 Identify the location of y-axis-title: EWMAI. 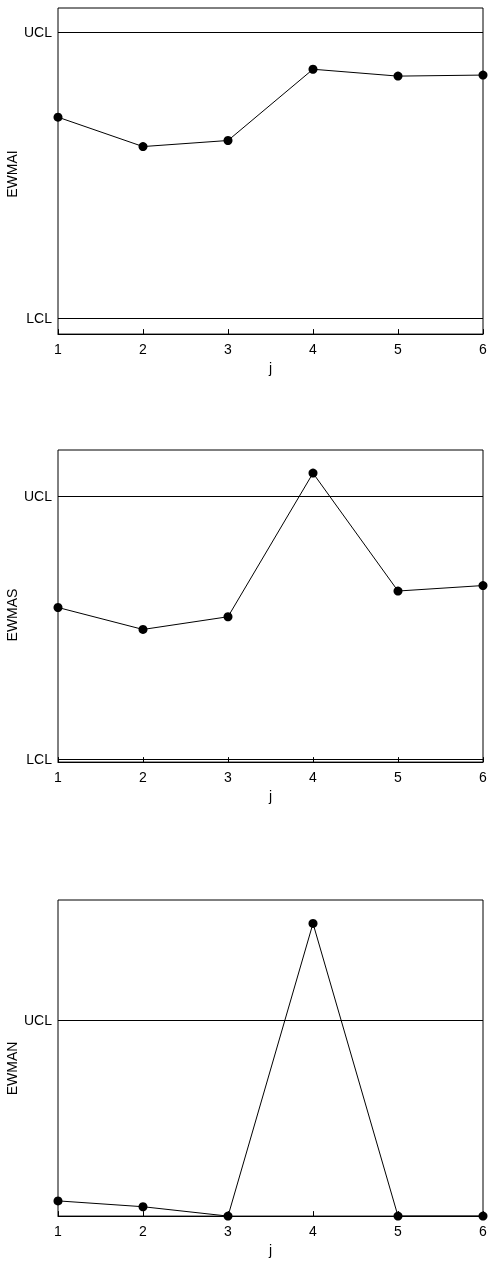
(12, 174).